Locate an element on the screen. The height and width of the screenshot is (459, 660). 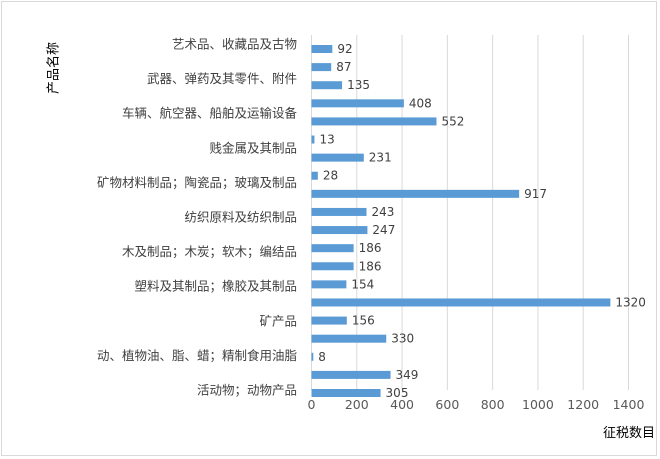
x-tick-label: 400 is located at coordinates (402, 404).